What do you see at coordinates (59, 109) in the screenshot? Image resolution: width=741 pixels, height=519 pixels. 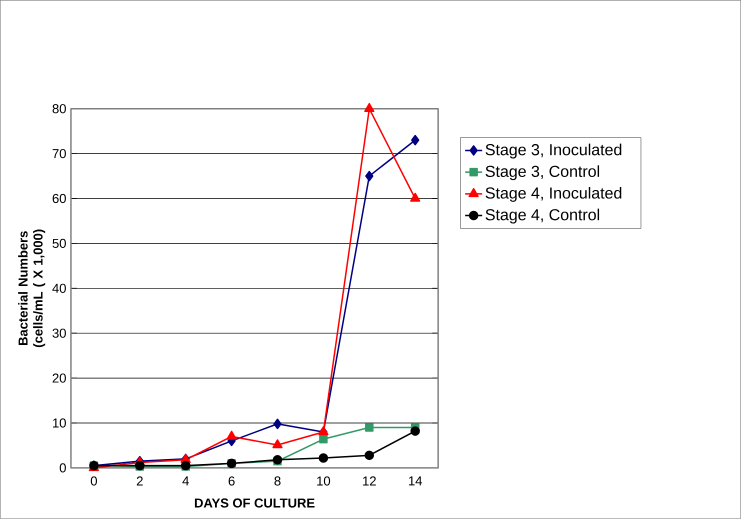 I see `y-tick-label: 80` at bounding box center [59, 109].